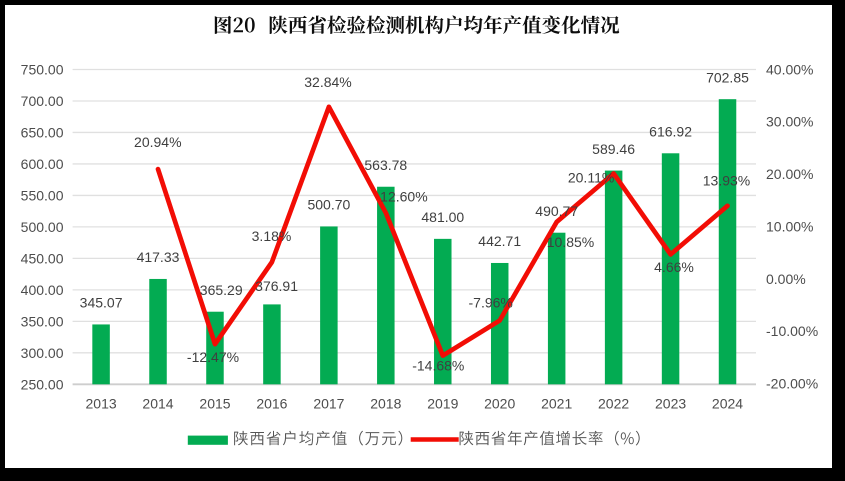 This screenshot has height=481, width=845. I want to click on svg-text: 2020, so click(499, 403).